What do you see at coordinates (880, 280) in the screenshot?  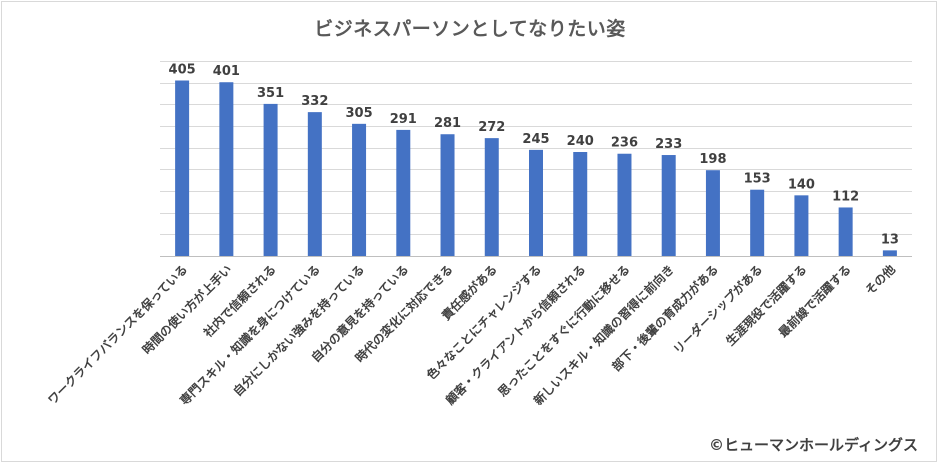 I see `category-label: その他` at bounding box center [880, 280].